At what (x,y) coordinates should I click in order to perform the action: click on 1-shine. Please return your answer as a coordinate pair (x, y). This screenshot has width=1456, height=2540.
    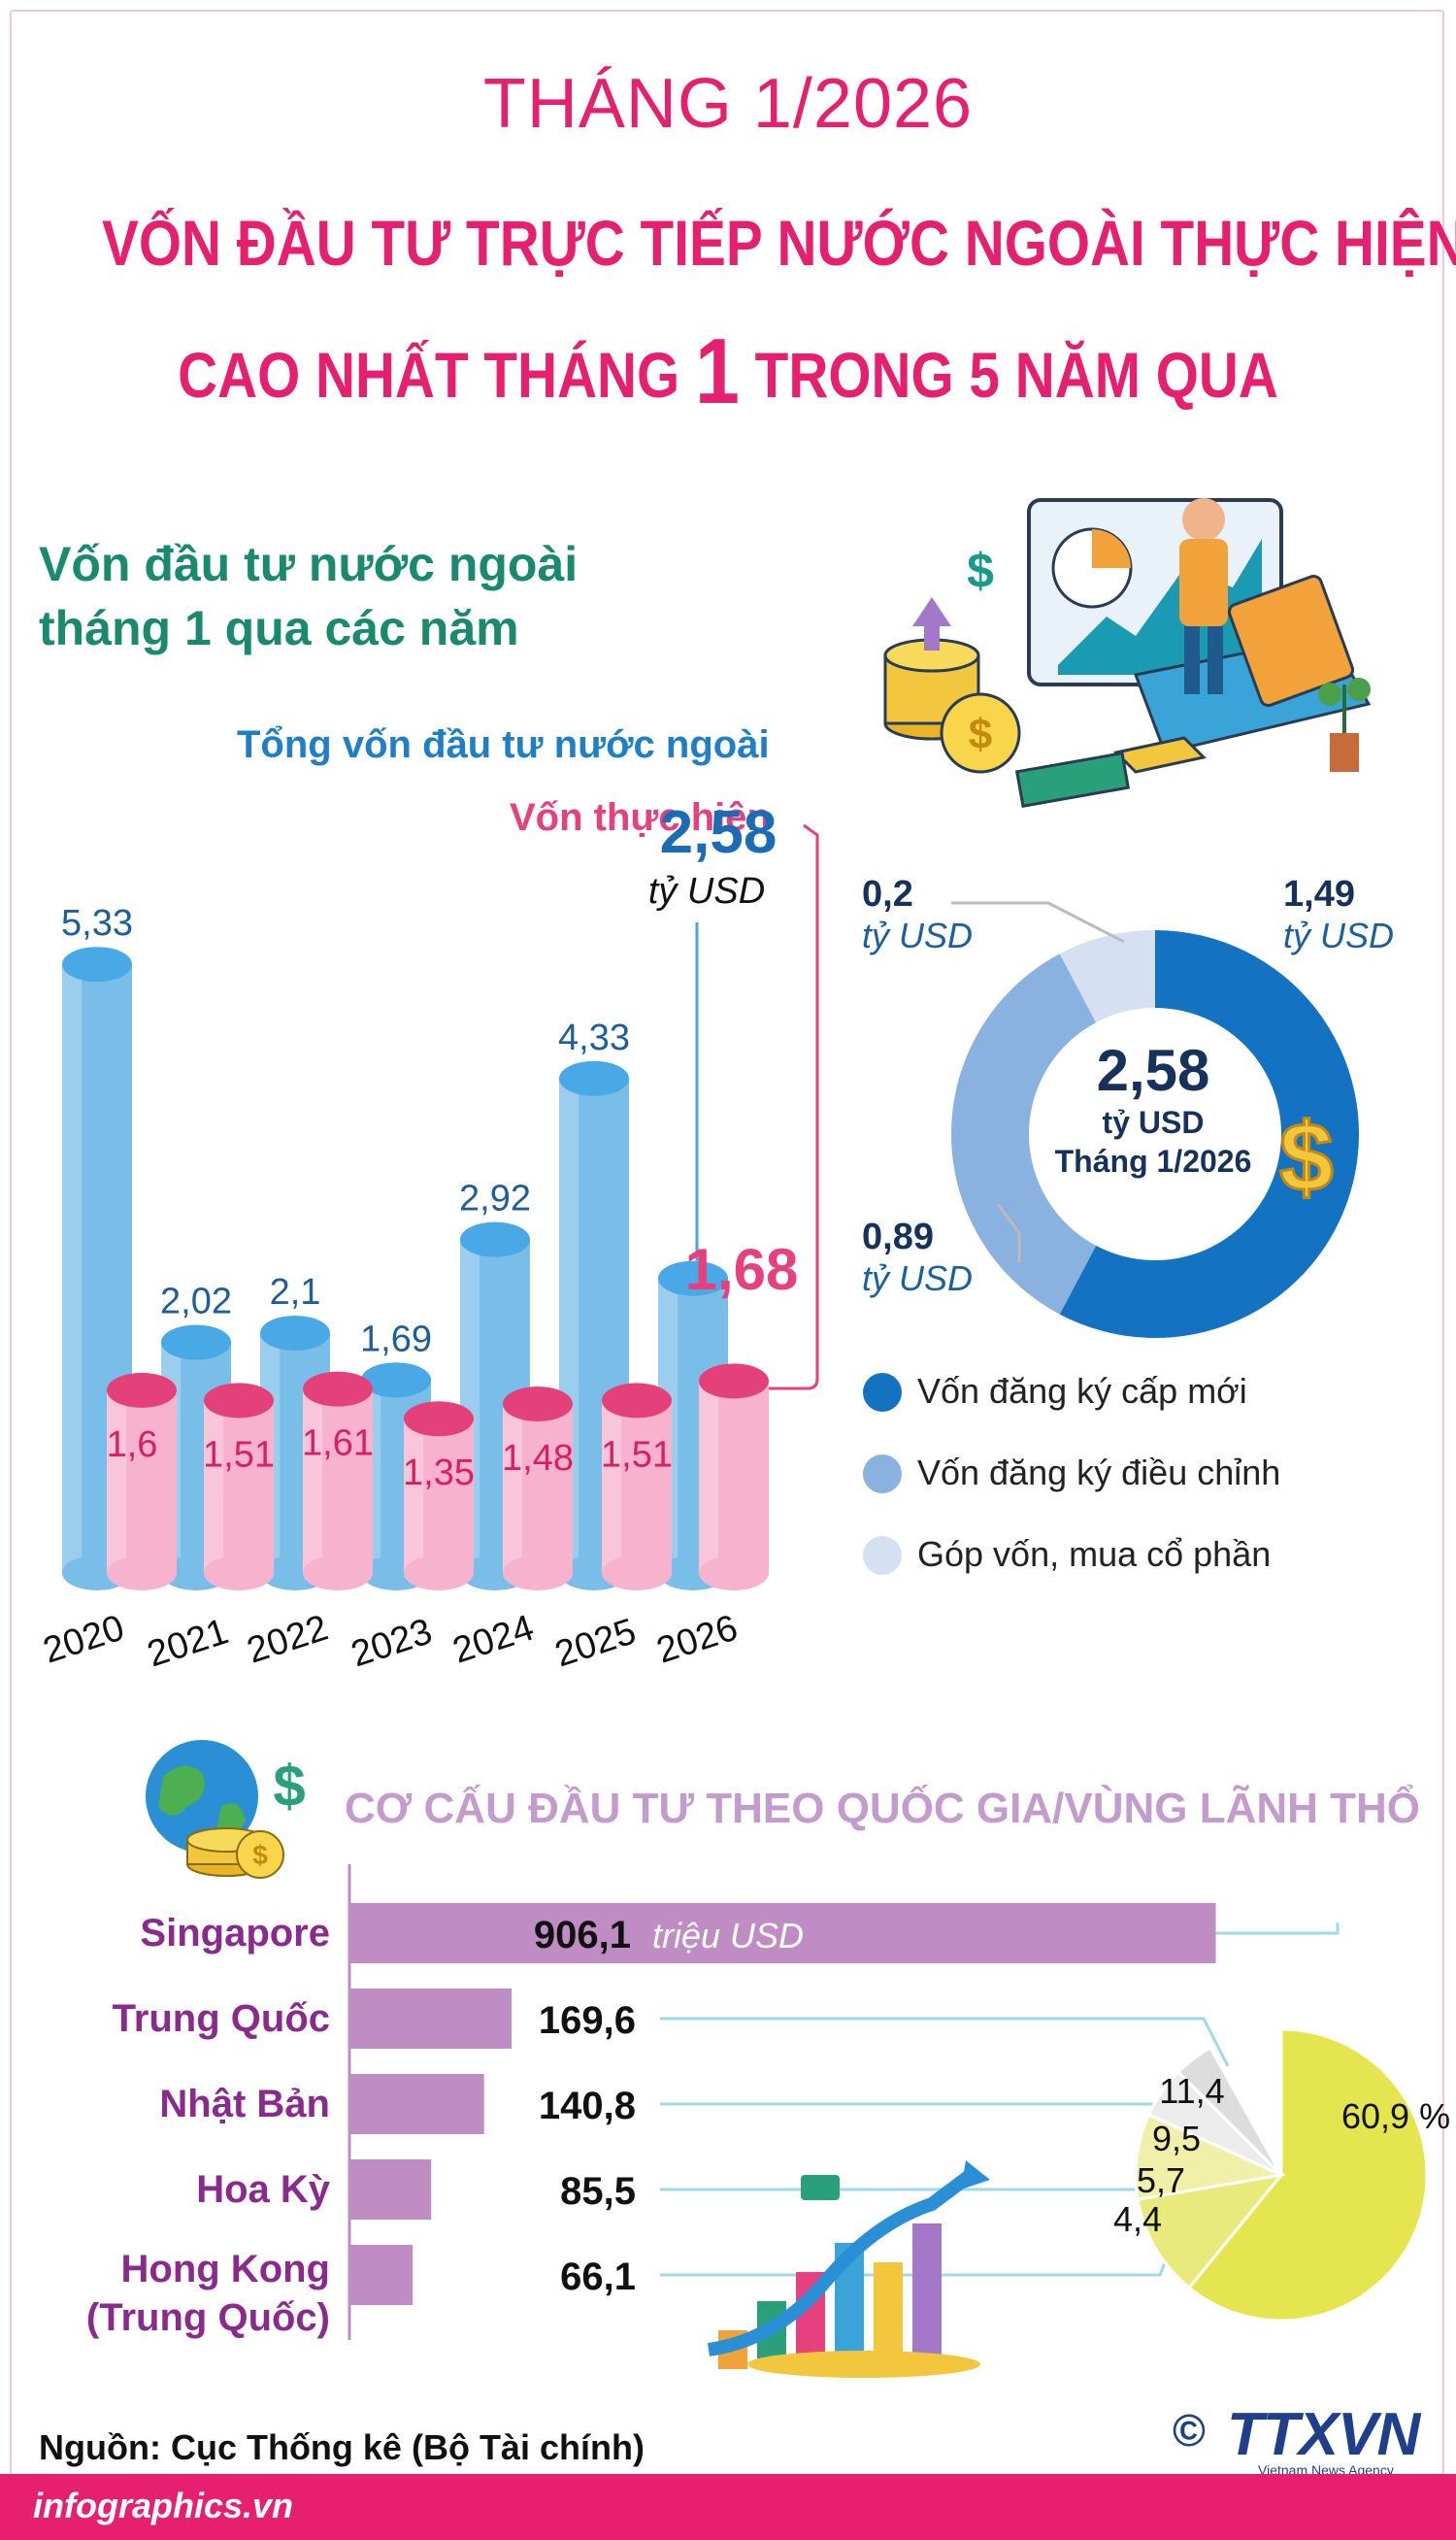
    Looking at the image, I should click on (214, 1486).